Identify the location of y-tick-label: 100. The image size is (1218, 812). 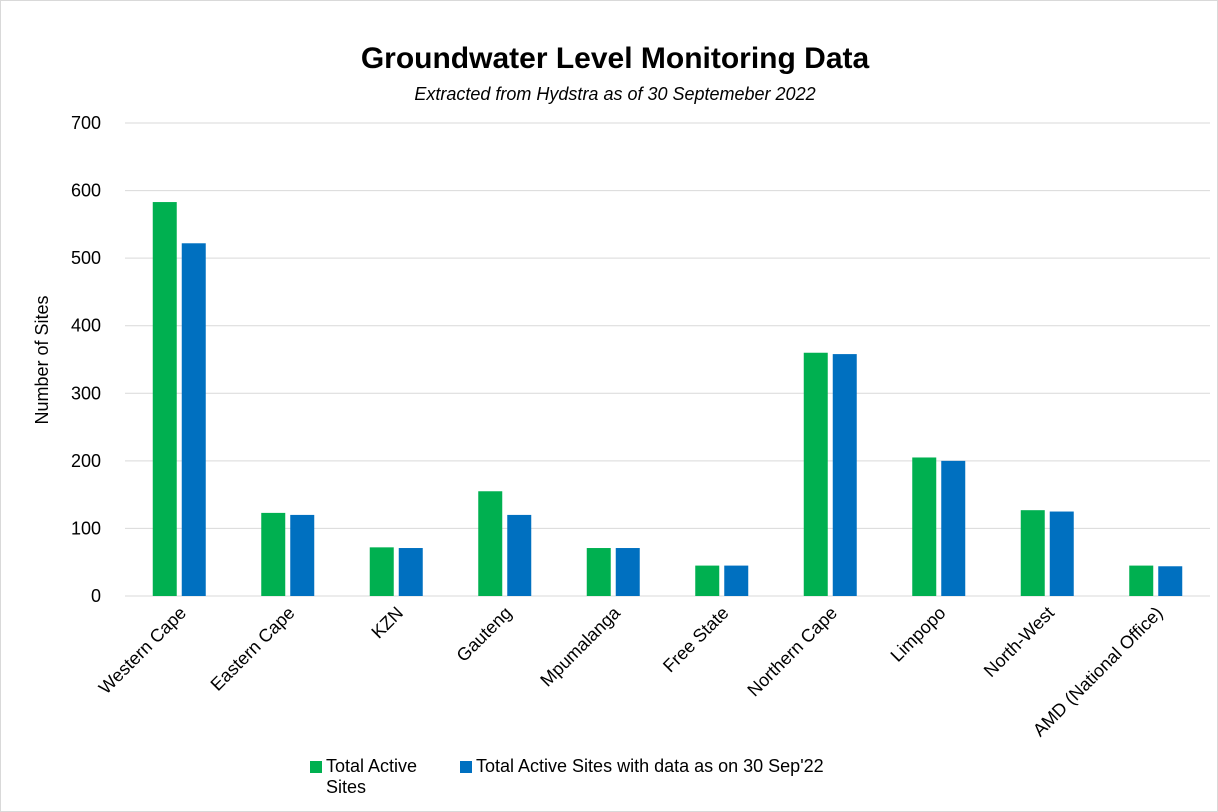
(86, 528).